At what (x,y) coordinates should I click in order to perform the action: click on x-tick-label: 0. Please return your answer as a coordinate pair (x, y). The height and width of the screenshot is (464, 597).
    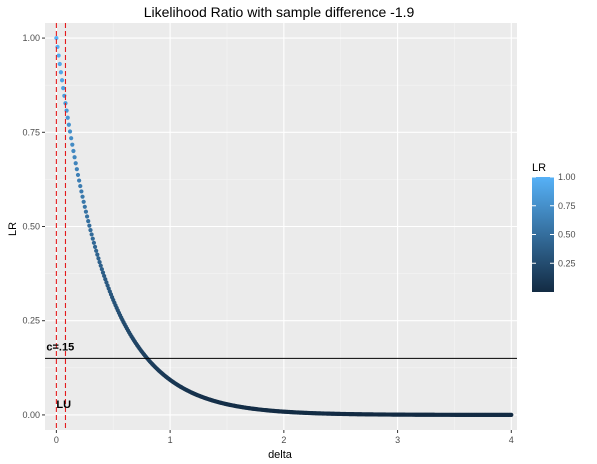
    Looking at the image, I should click on (56, 440).